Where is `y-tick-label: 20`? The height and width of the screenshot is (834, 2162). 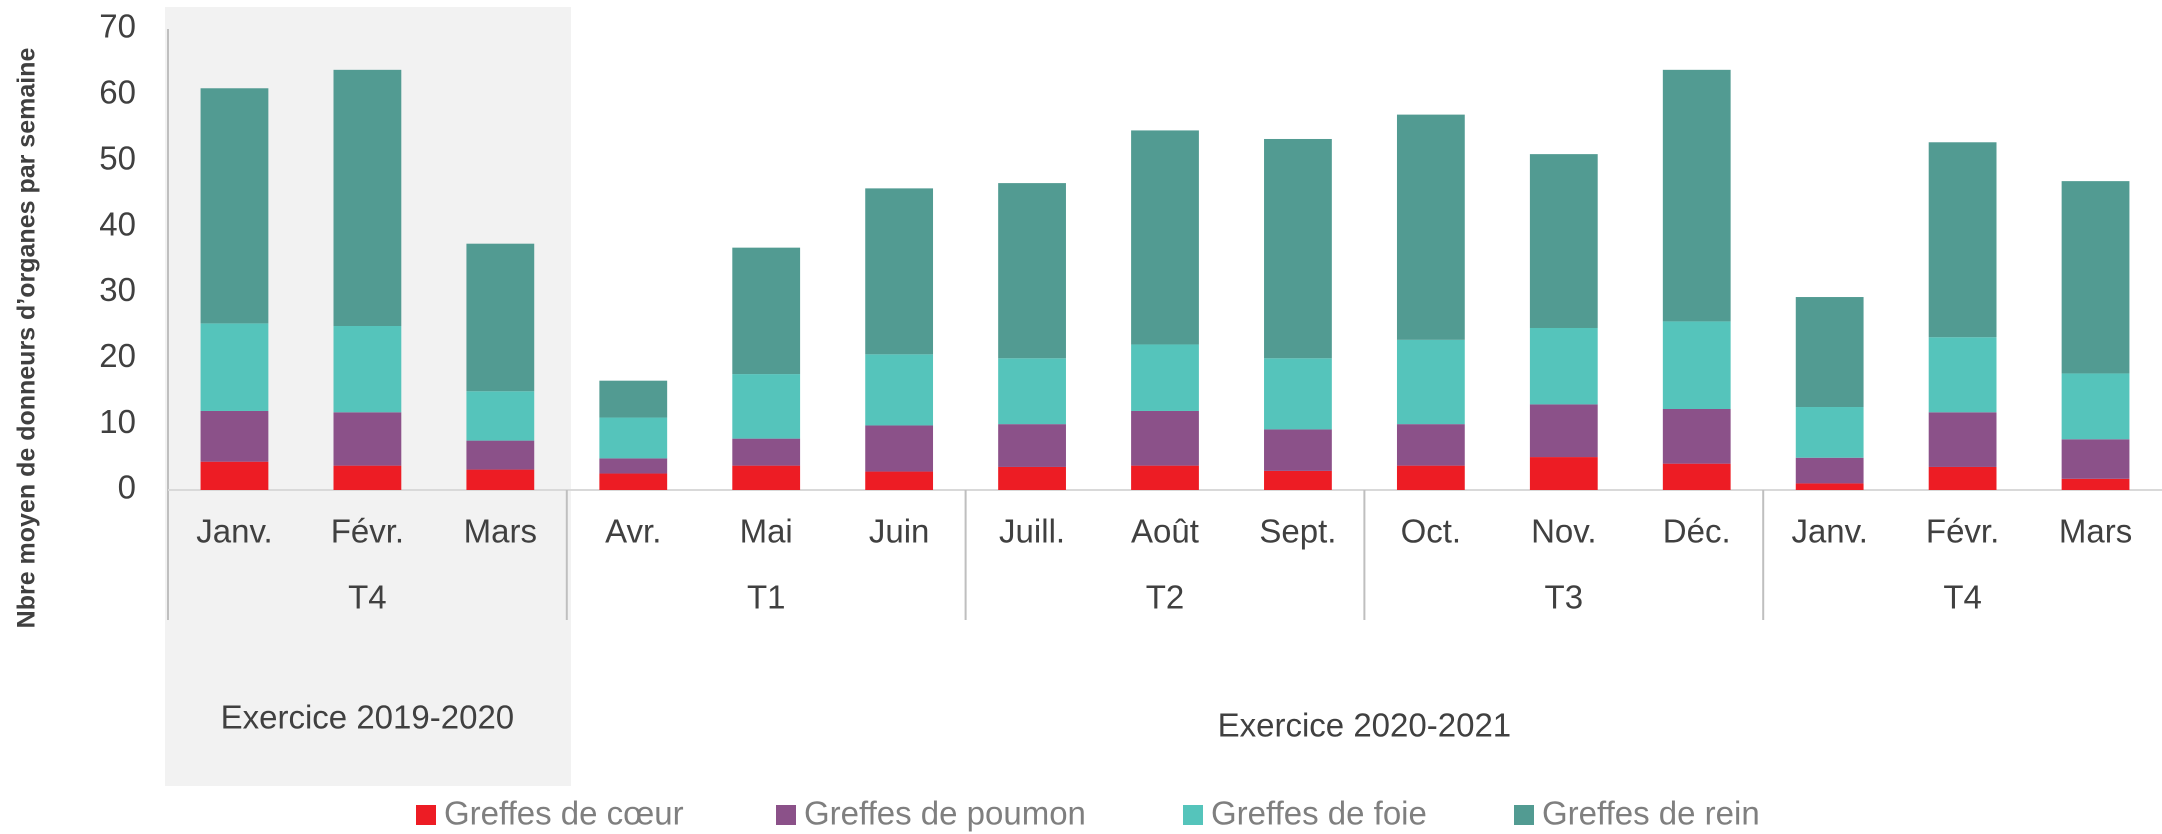 y-tick-label: 20 is located at coordinates (117, 355).